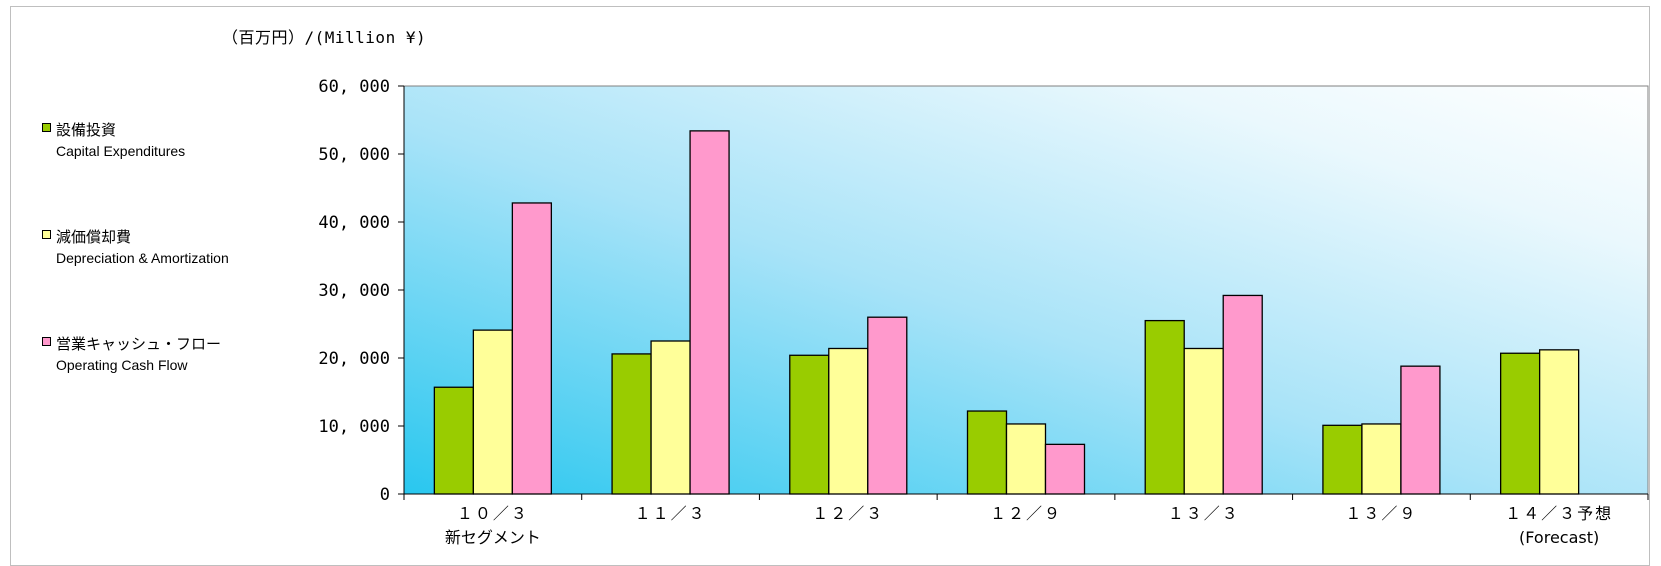 This screenshot has height=566, width=1661. I want to click on x-category-sublabel: (Forecast), so click(1559, 537).